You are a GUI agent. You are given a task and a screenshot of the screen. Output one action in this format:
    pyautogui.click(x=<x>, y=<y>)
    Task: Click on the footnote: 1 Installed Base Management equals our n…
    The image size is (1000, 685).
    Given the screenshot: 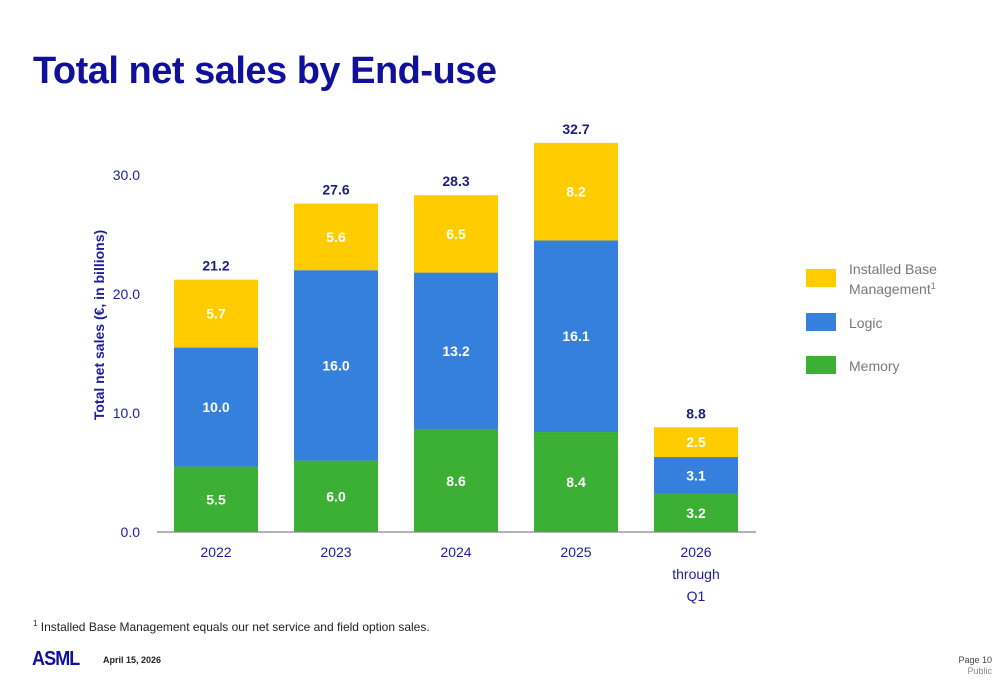 What is the action you would take?
    pyautogui.click(x=231, y=626)
    